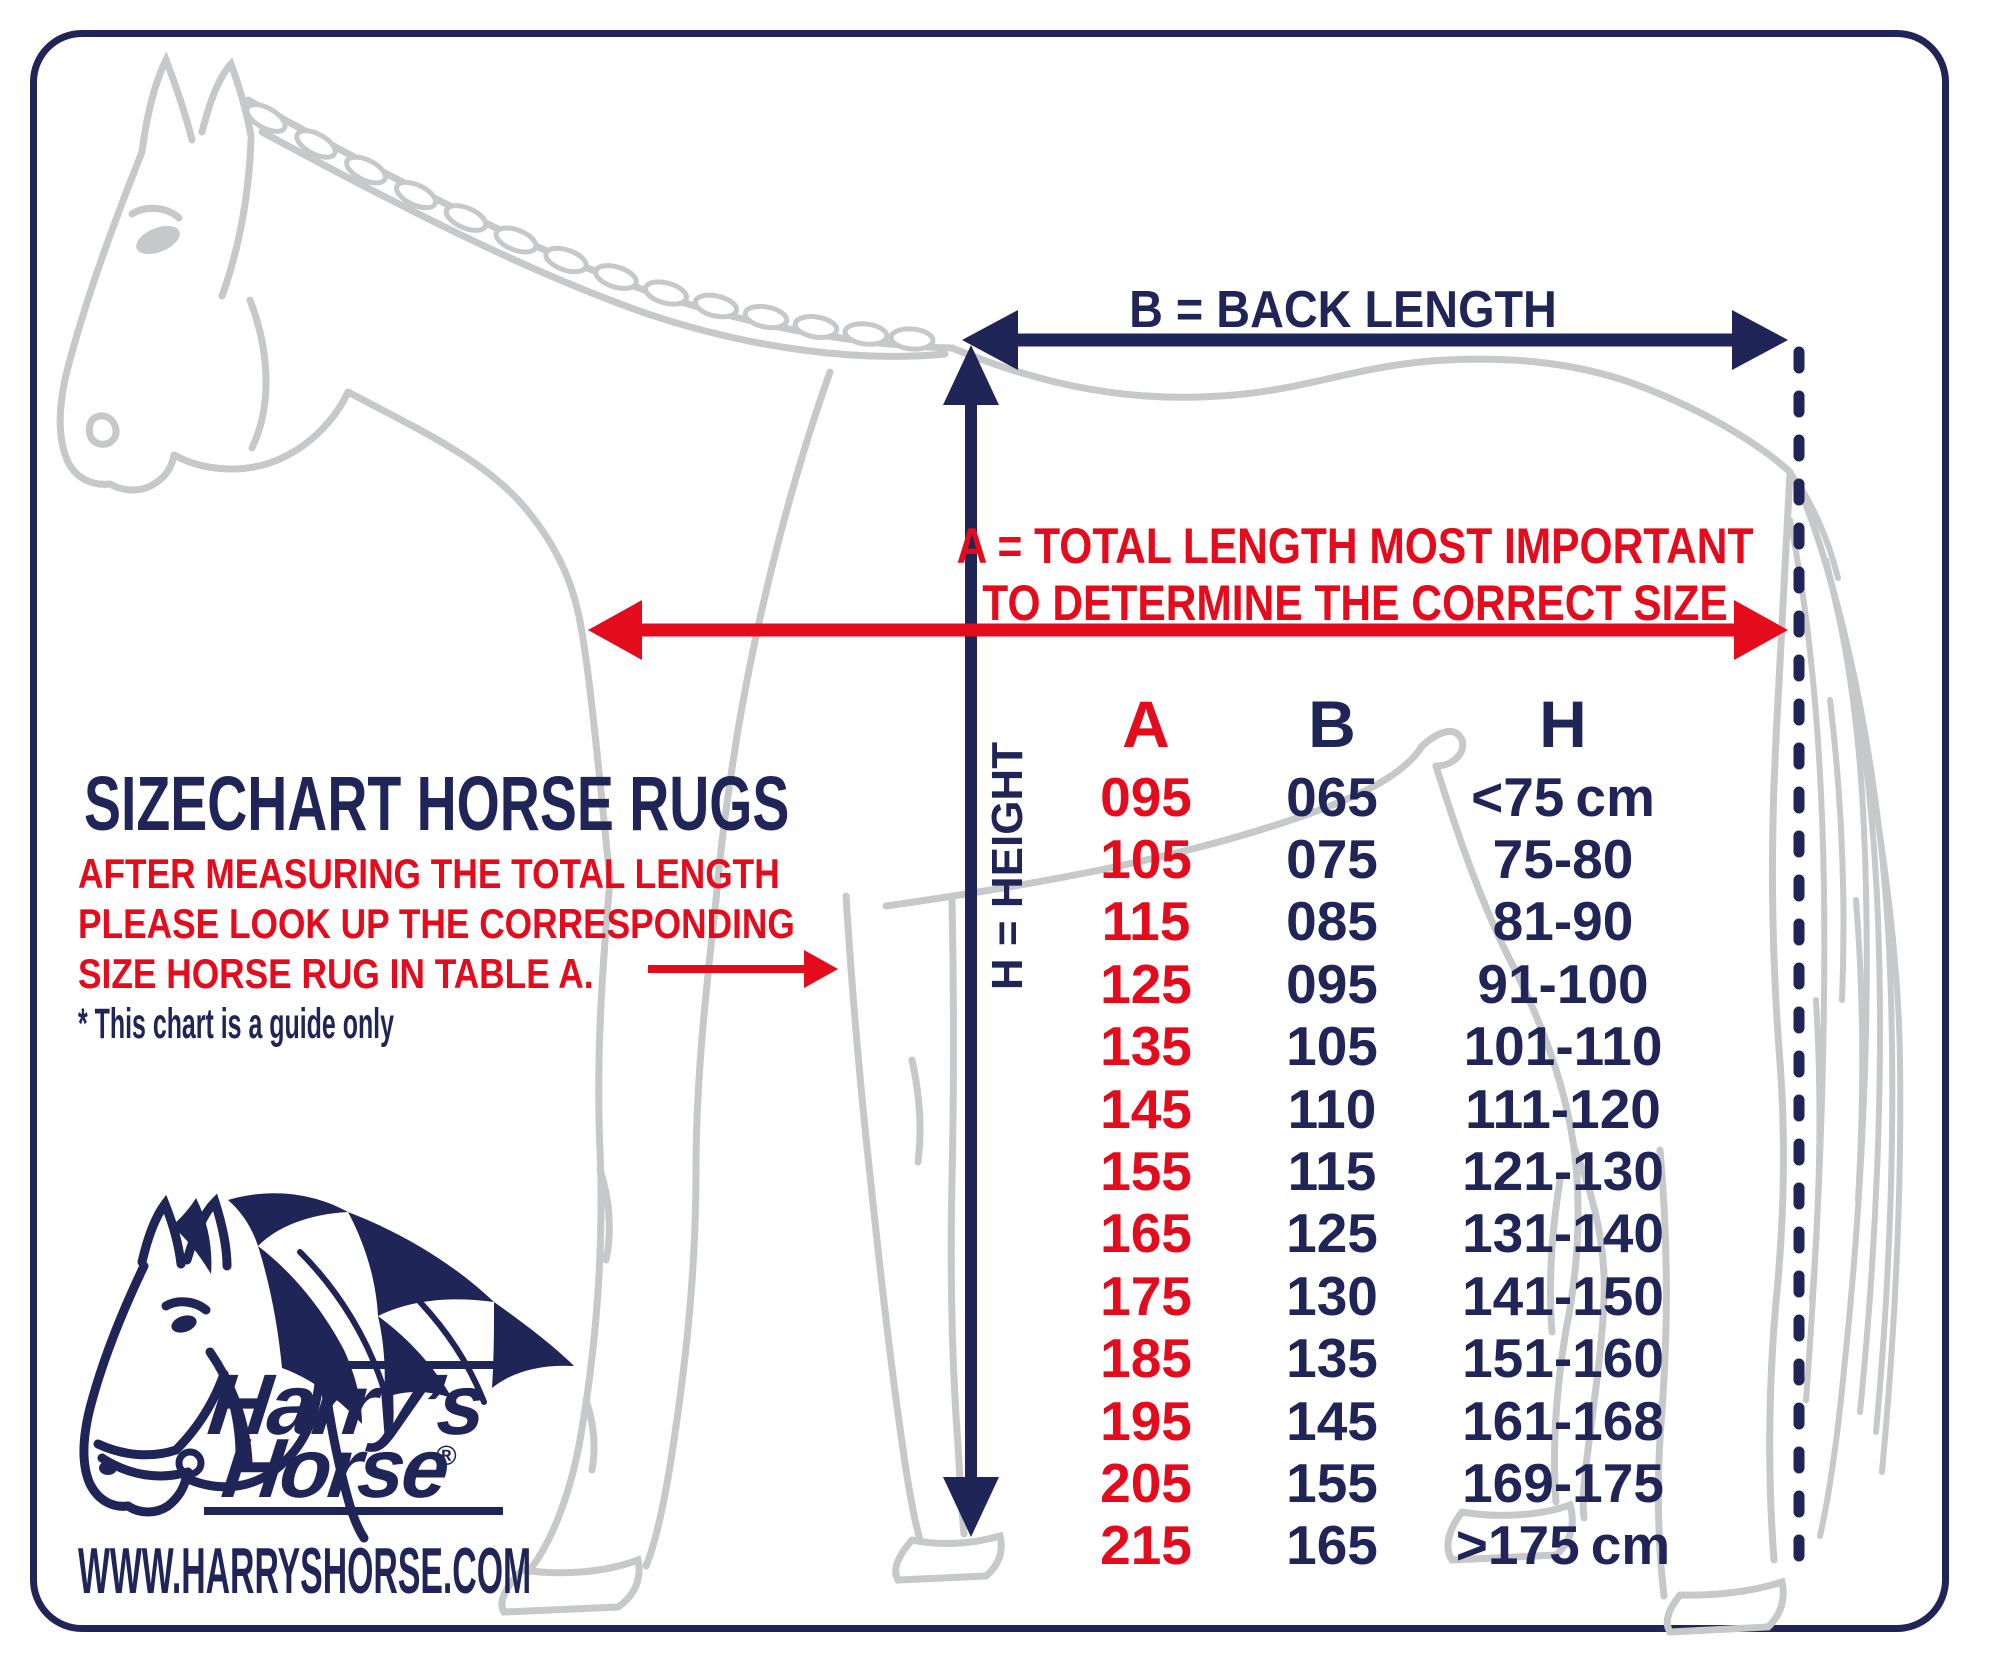  What do you see at coordinates (1146, 797) in the screenshot?
I see `table-cell-a-1: 095` at bounding box center [1146, 797].